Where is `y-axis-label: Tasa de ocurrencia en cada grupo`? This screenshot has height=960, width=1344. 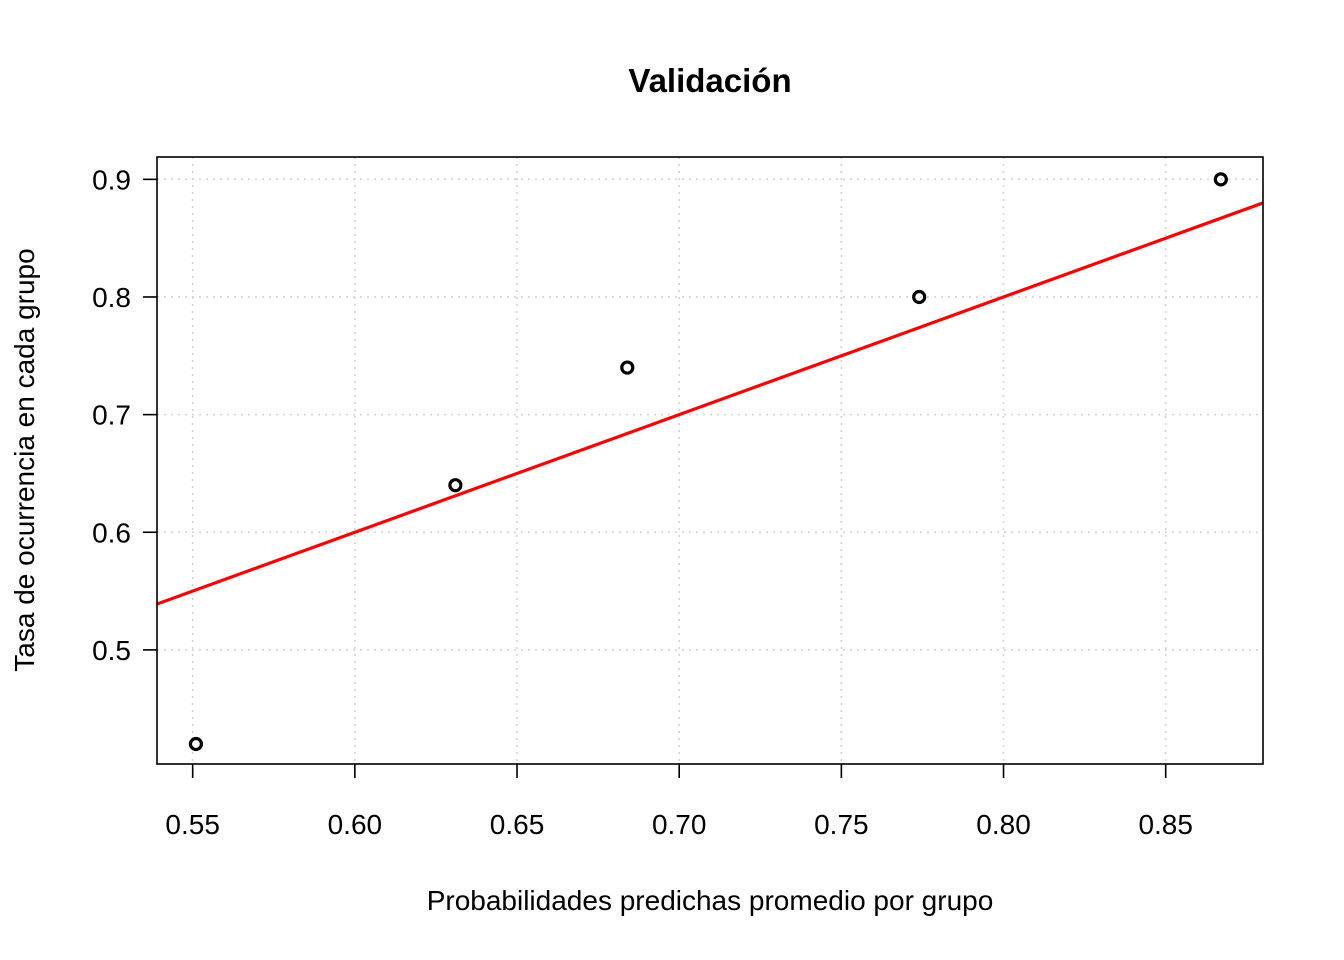
y-axis-label: Tasa de ocurrencia en cada grupo is located at coordinates (24, 459).